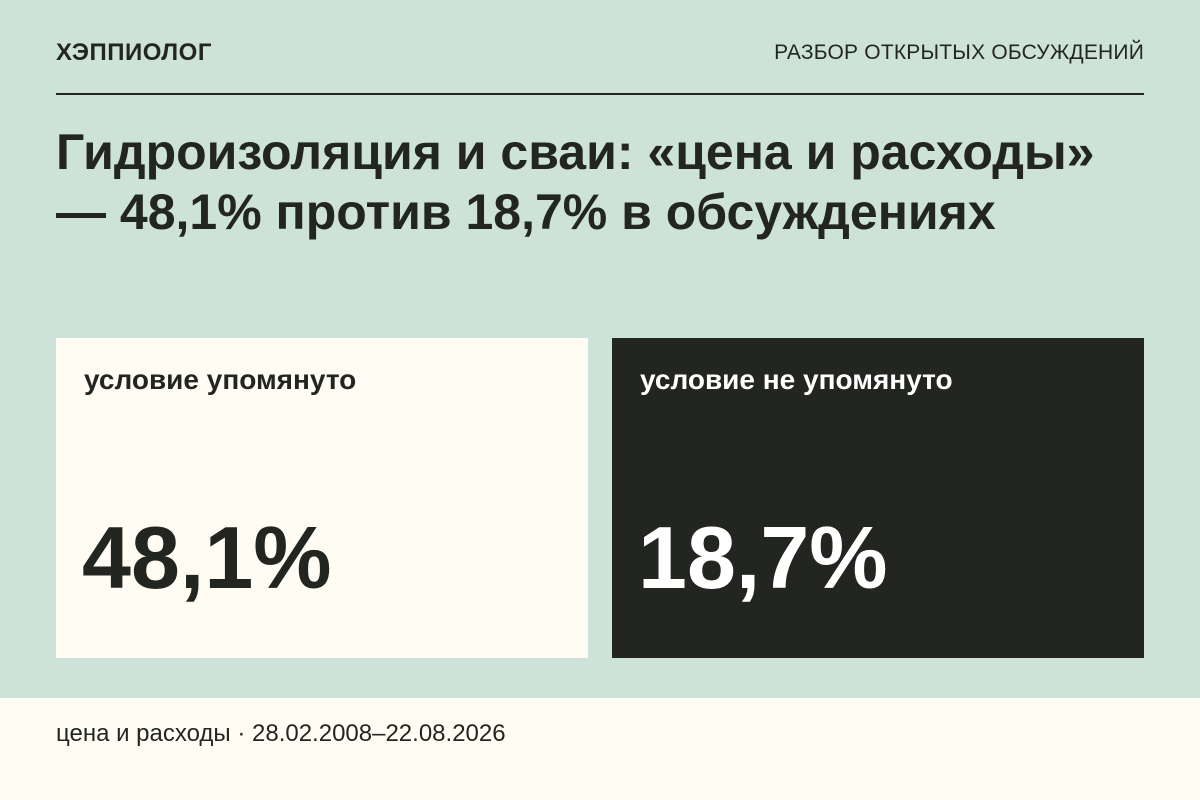  I want to click on page-header: ХЭППИОЛОГ РАЗБОР ОТКРЫТЫХ ОБСУЖДЕНИЙ, so click(600, 53).